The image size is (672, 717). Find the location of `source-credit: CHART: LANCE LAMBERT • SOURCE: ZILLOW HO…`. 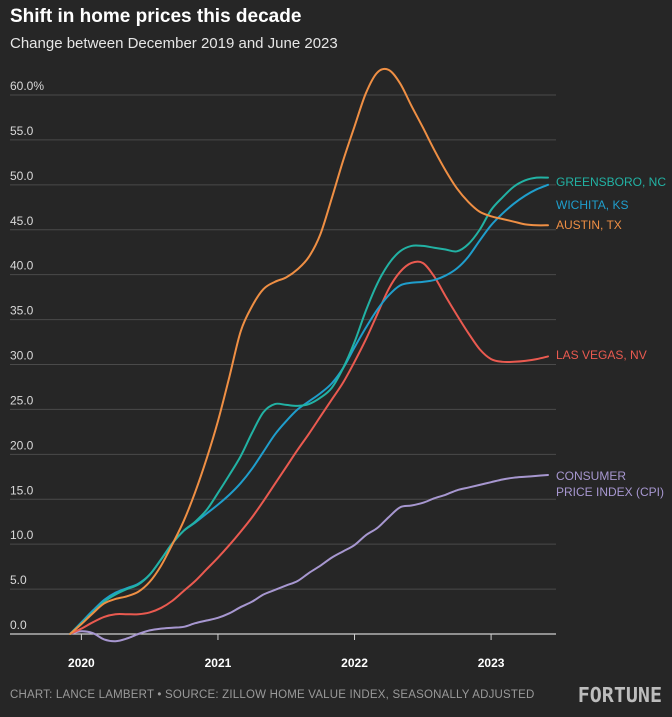

source-credit: CHART: LANCE LAMBERT • SOURCE: ZILLOW HO… is located at coordinates (272, 695).